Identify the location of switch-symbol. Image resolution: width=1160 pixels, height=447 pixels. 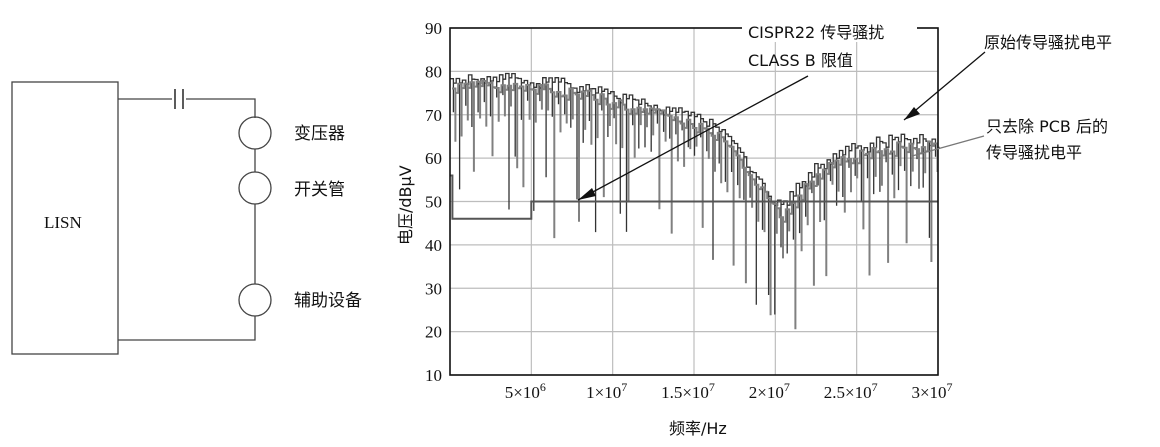
(255, 188).